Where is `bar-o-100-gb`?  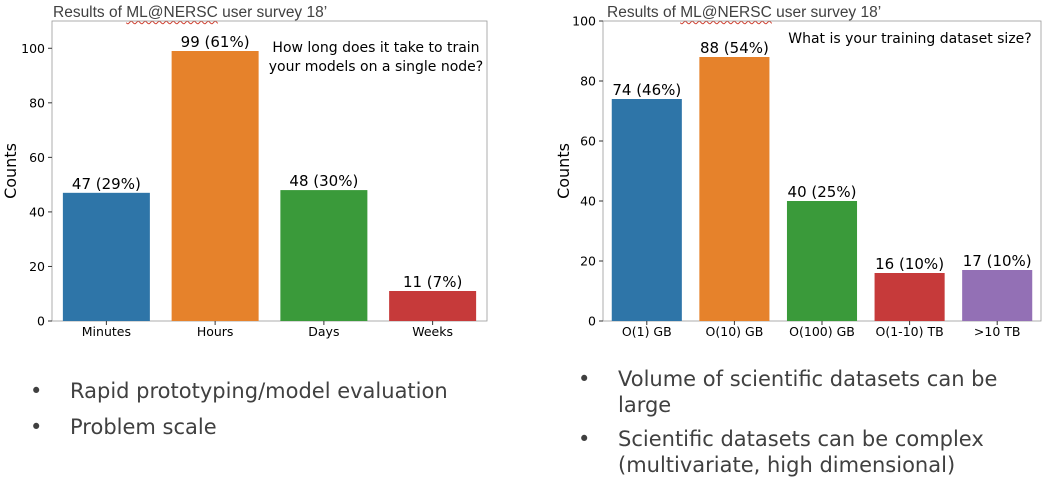 bar-o-100-gb is located at coordinates (822, 261).